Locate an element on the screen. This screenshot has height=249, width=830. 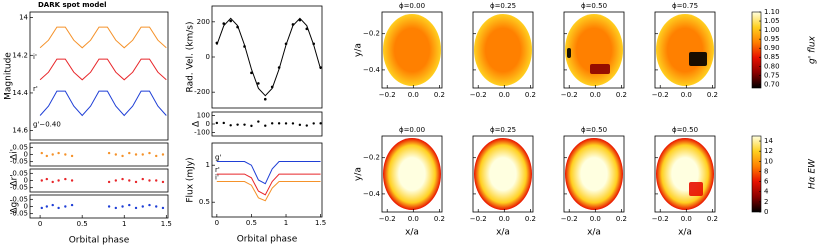
colorbar-tick-label: 4 is located at coordinates (766, 192).